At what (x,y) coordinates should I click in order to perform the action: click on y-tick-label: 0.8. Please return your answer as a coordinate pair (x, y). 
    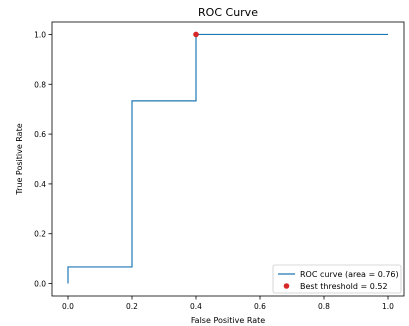
    Looking at the image, I should click on (40, 84).